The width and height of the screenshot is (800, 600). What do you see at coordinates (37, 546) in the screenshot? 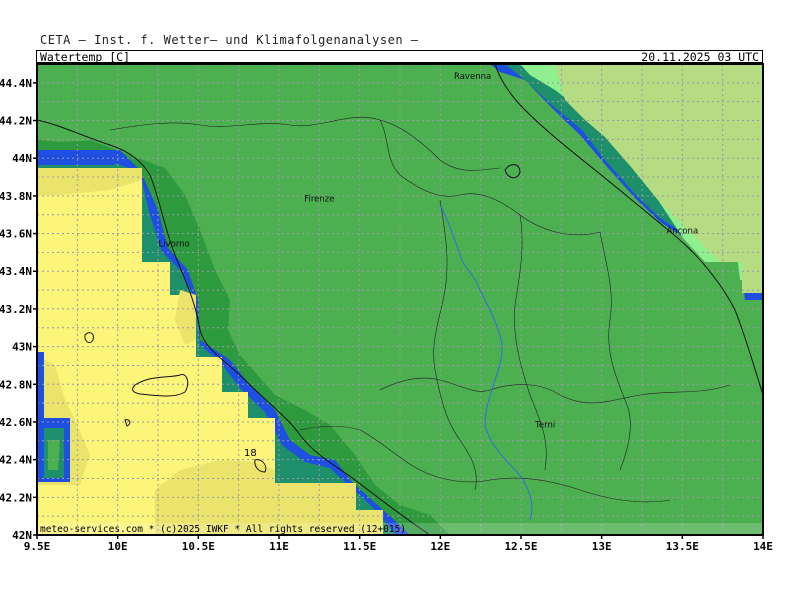
I see `lon-tick-label: 9.5E` at bounding box center [37, 546].